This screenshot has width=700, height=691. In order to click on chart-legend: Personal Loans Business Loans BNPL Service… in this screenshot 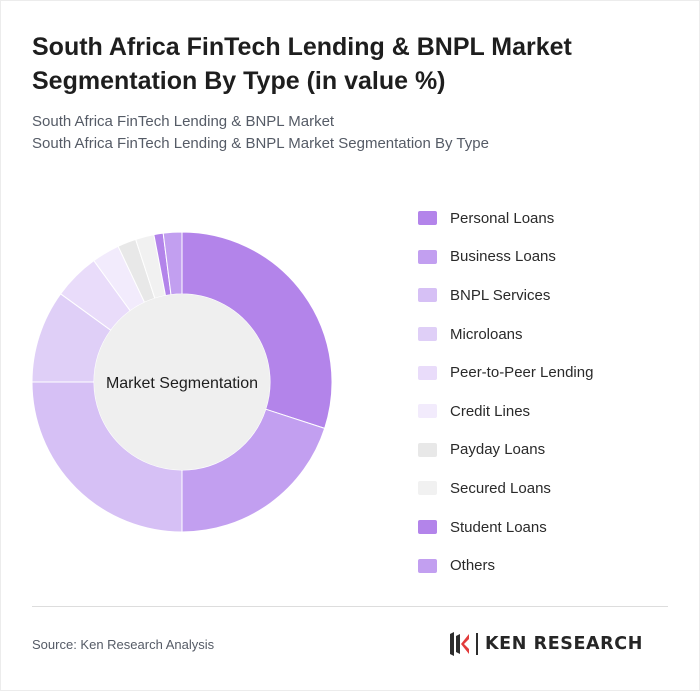, I will do `click(505, 392)`.